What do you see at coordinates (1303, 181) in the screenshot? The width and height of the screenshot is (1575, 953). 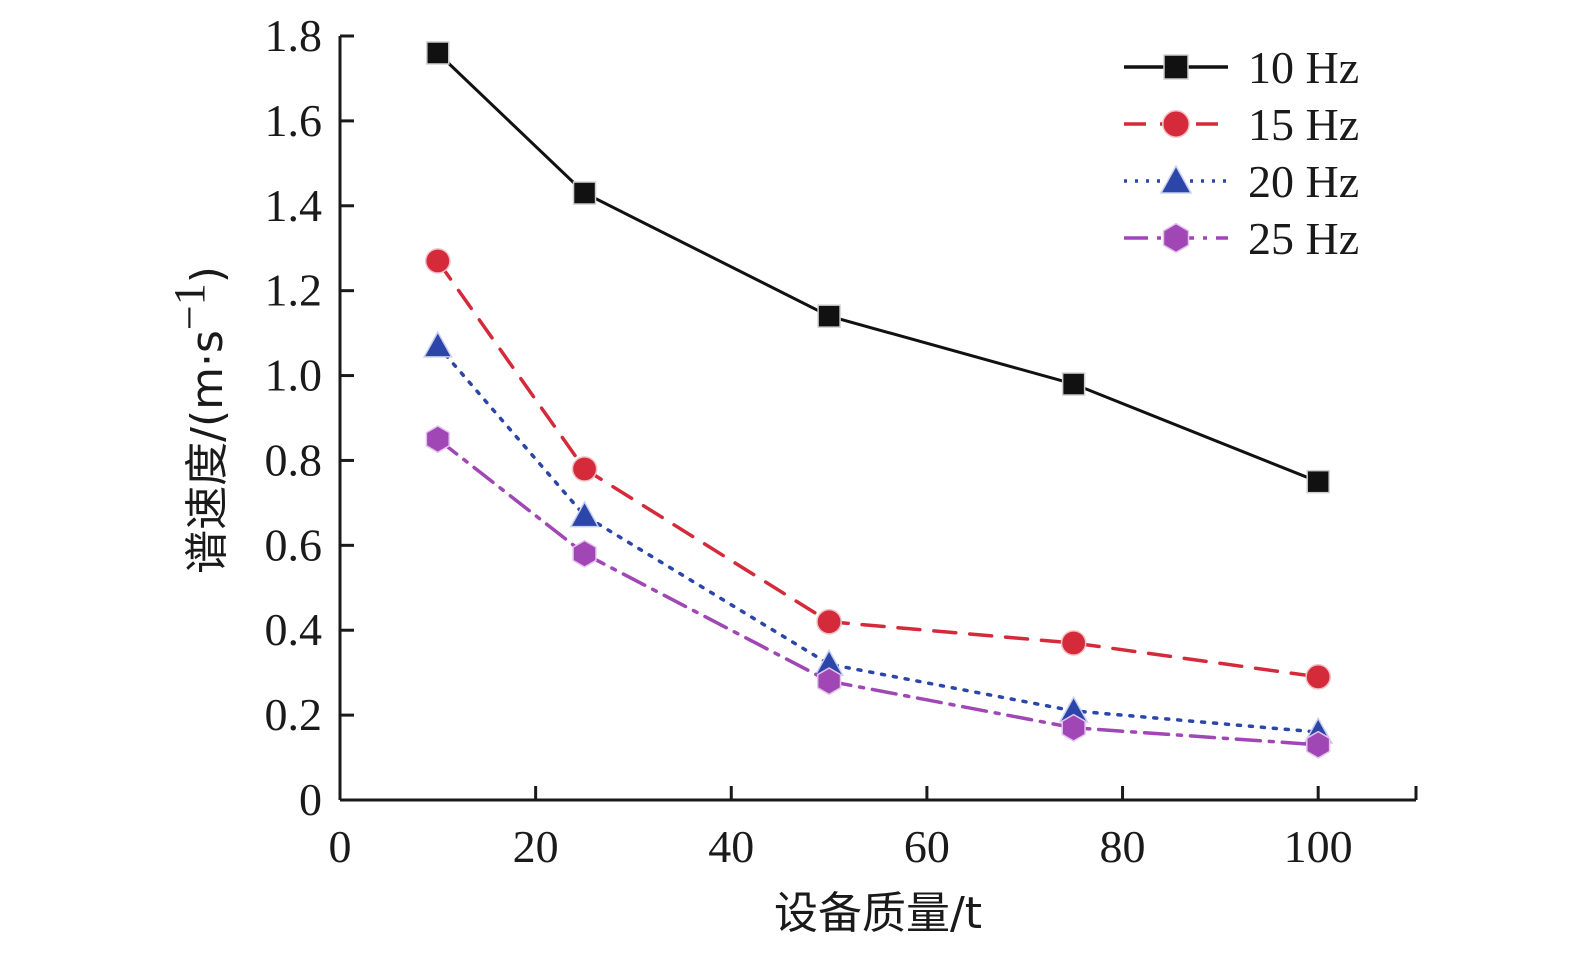 I see `legend-label: 20 Hz` at bounding box center [1303, 181].